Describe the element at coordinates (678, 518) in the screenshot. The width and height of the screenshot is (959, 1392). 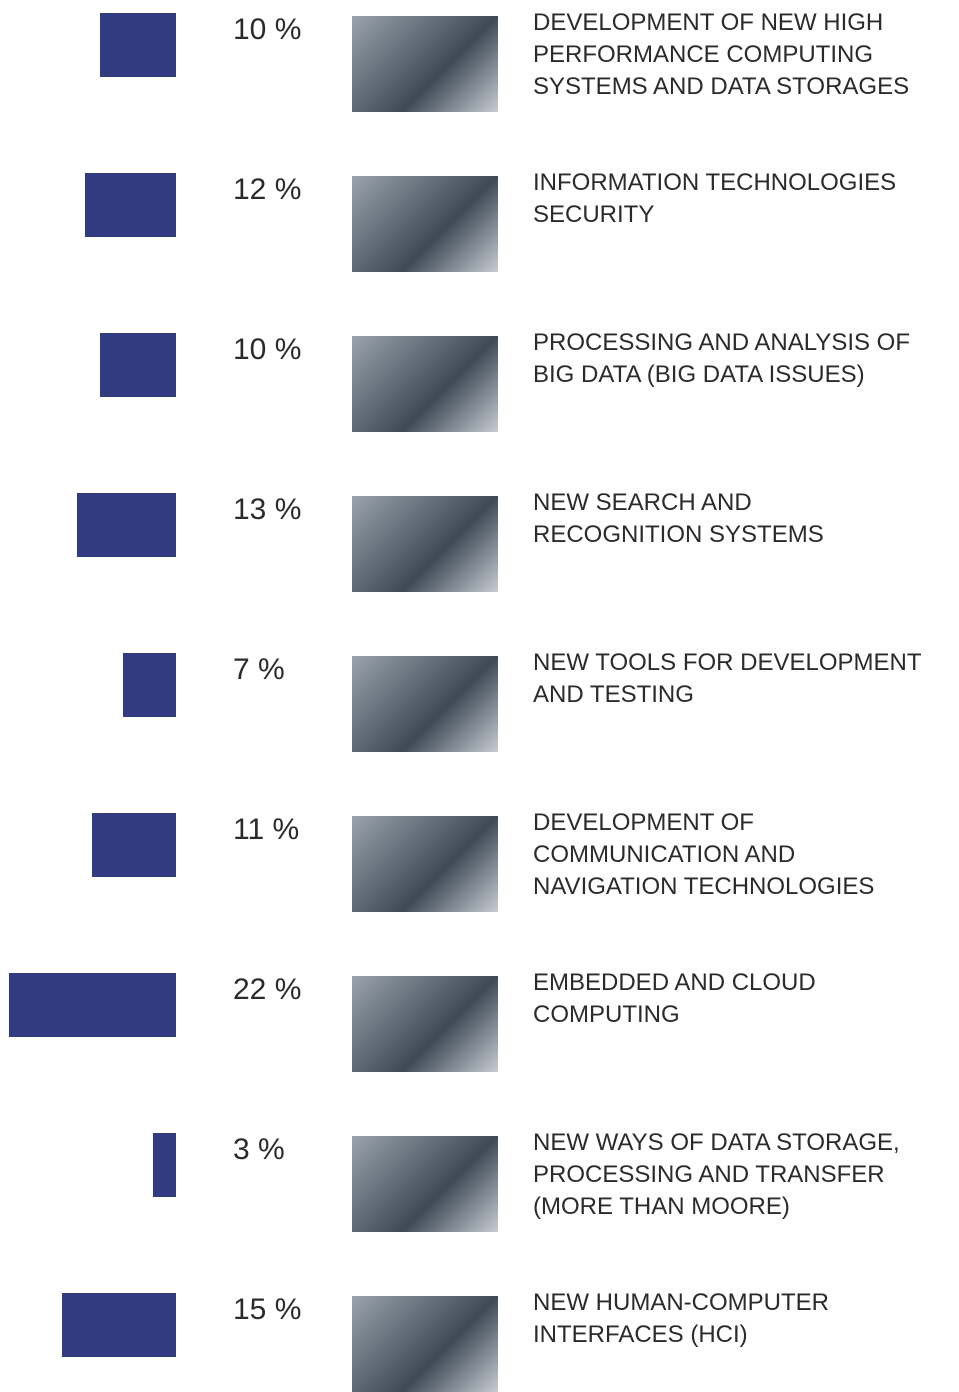
I see `category-label: NEW SEARCH AND RECOGNITION SYSTEMS` at that location.